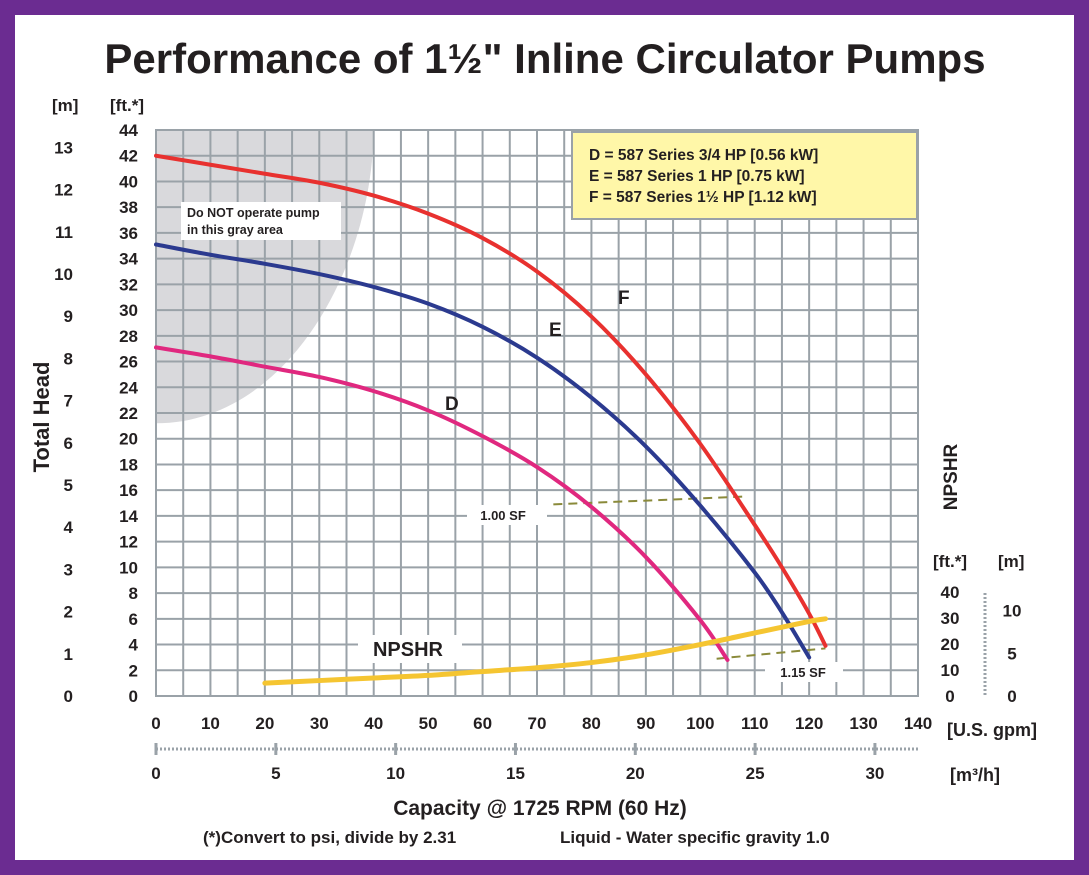 Image resolution: width=1089 pixels, height=875 pixels. I want to click on x-tick-m3h-label: 5, so click(275, 773).